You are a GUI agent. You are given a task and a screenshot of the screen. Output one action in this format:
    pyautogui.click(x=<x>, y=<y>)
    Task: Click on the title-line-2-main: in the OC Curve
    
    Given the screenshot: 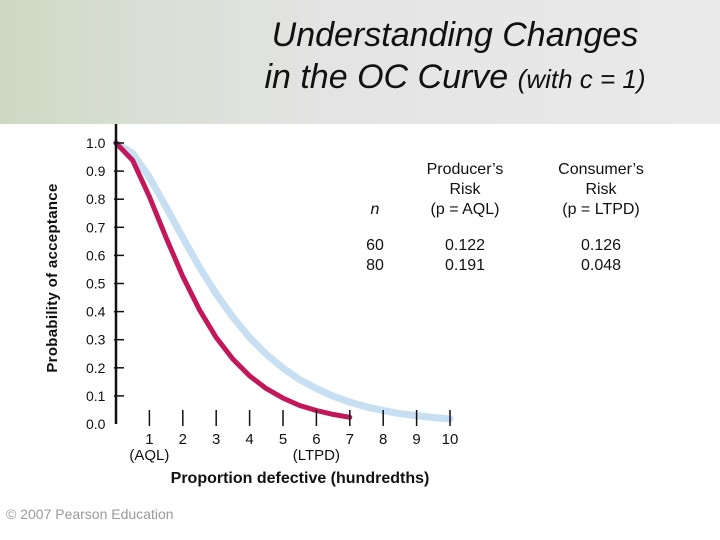 What is the action you would take?
    pyautogui.click(x=391, y=77)
    